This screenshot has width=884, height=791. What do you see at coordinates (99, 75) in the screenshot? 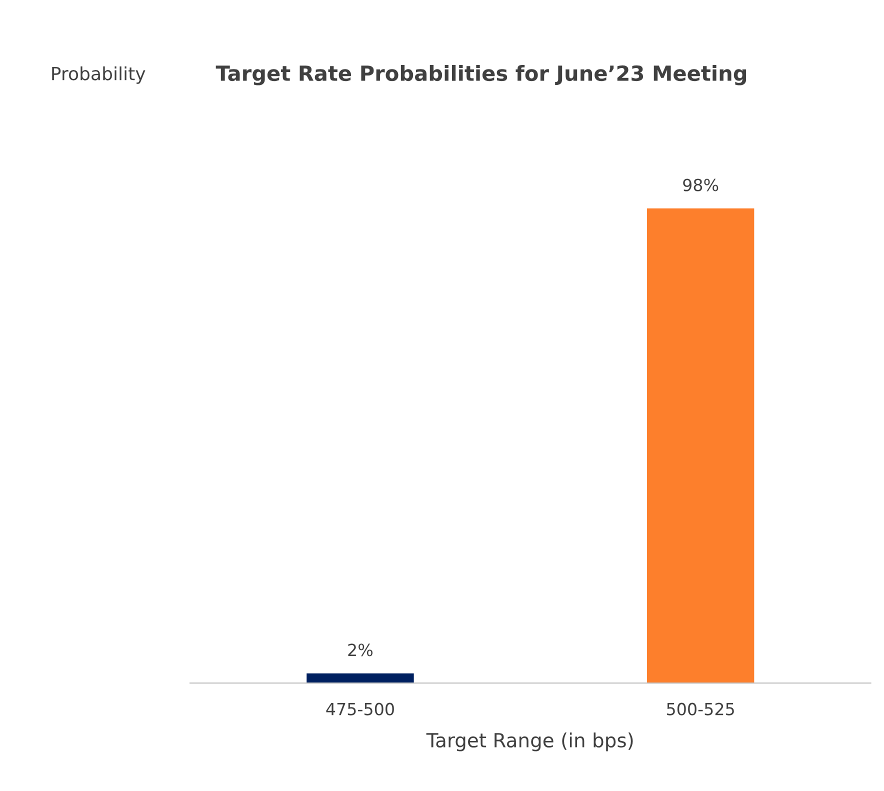
I see `text: Probability` at bounding box center [99, 75].